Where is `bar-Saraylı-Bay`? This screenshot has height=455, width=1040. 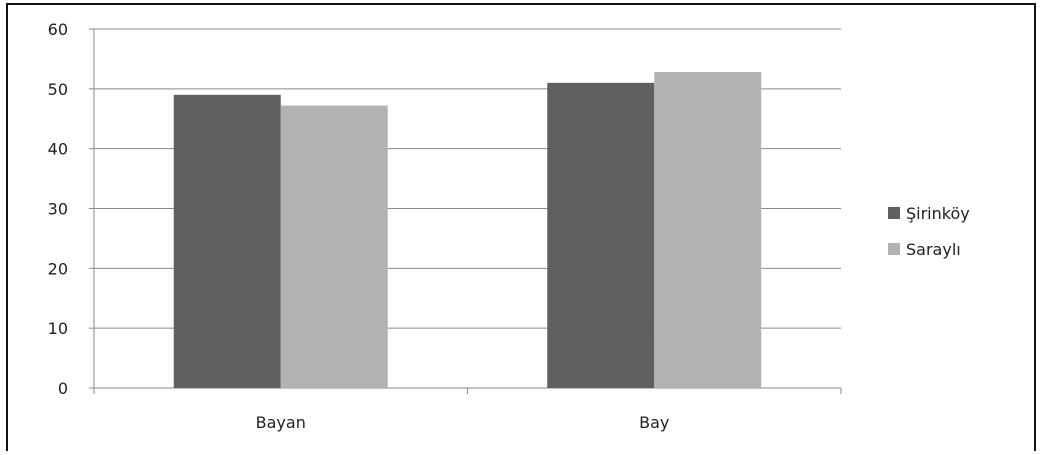
bar-Saraylı-Bay is located at coordinates (708, 230).